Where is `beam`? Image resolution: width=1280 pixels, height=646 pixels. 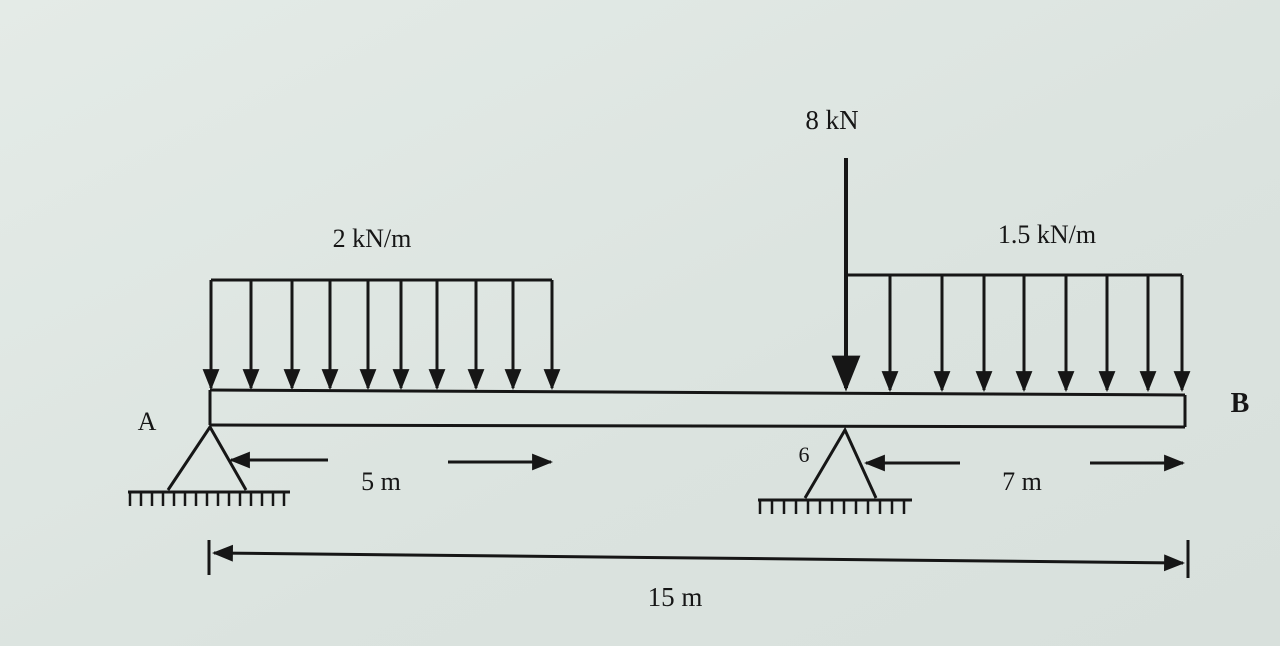
beam is located at coordinates (697, 408).